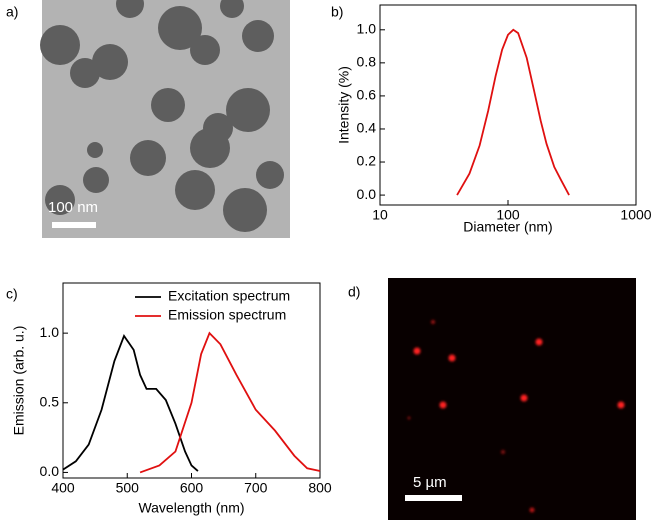 The image size is (661, 529). What do you see at coordinates (191, 508) in the screenshot?
I see `x-axis-label: Wavelength (nm)` at bounding box center [191, 508].